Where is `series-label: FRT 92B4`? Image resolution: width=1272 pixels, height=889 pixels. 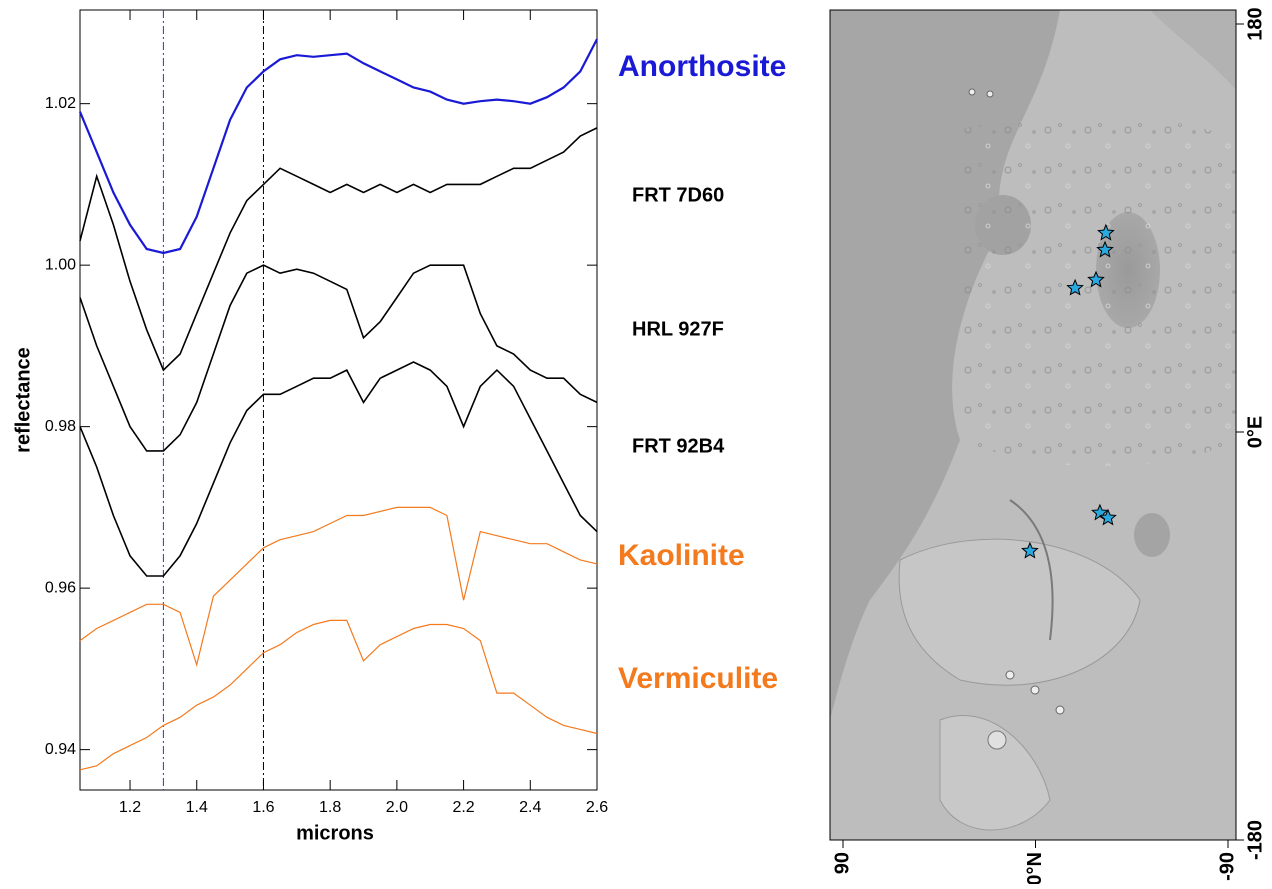
series-label: FRT 92B4 is located at coordinates (678, 446).